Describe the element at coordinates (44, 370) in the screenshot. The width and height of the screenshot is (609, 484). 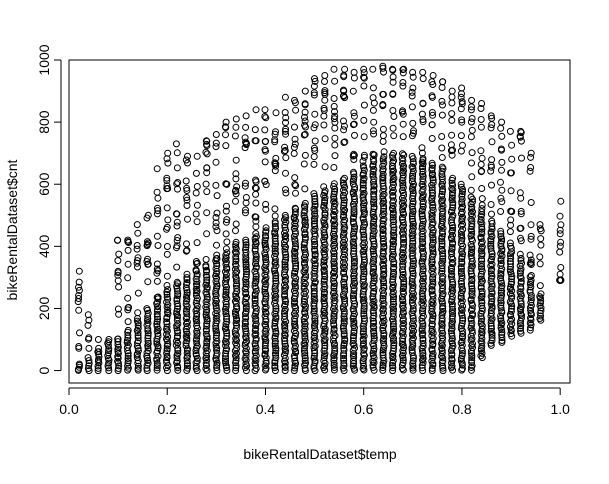
I see `y-tick-label: 0` at that location.